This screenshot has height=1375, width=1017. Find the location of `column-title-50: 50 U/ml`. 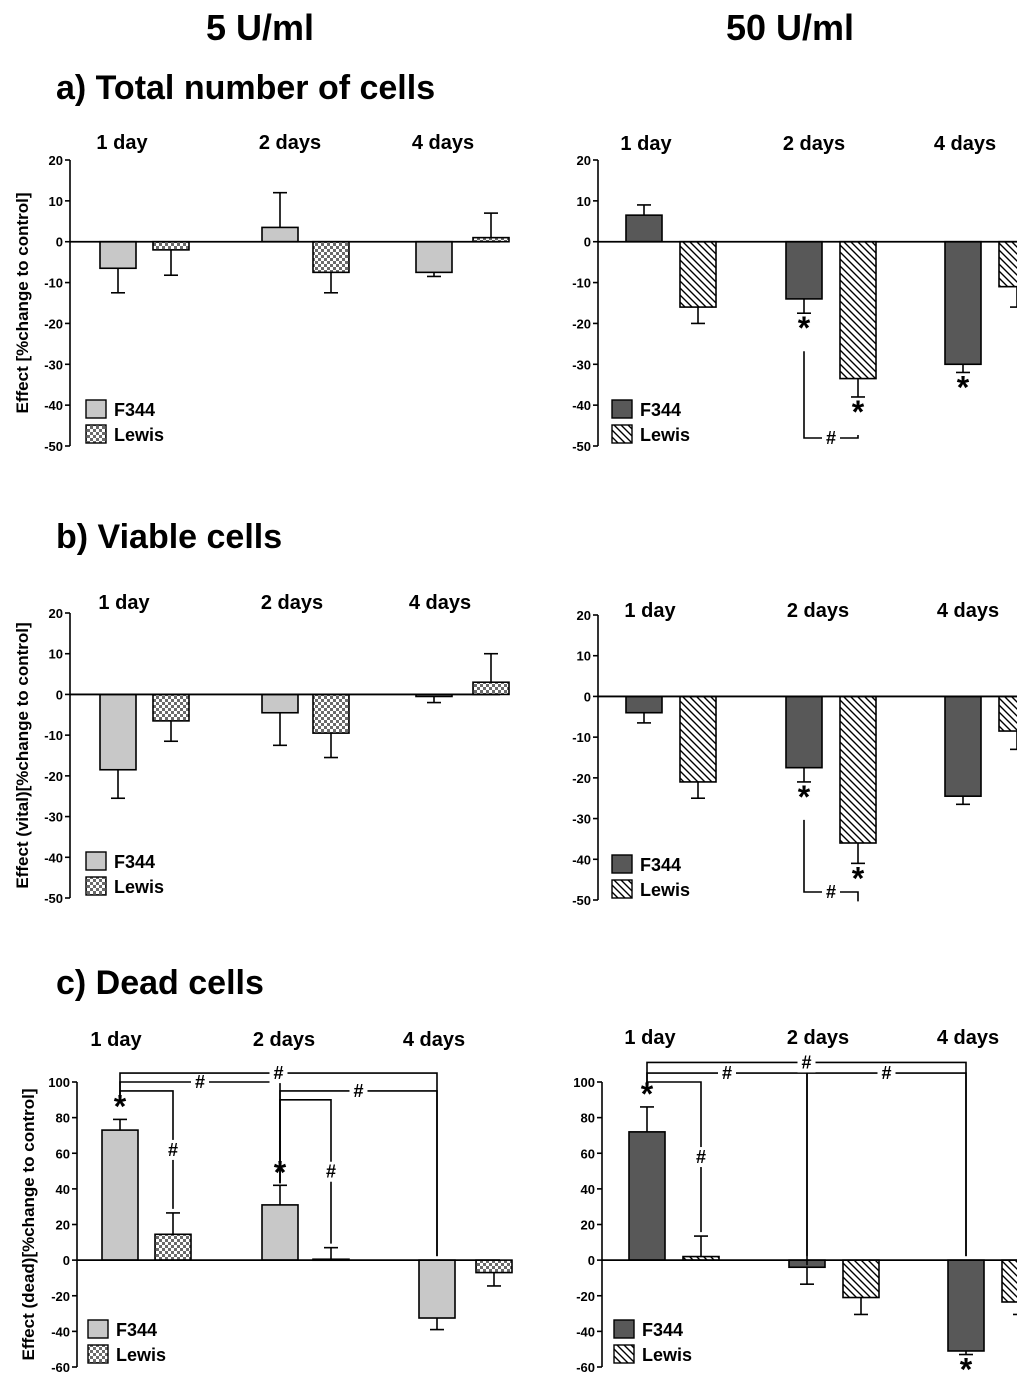

column-title-50: 50 U/ml is located at coordinates (790, 27).